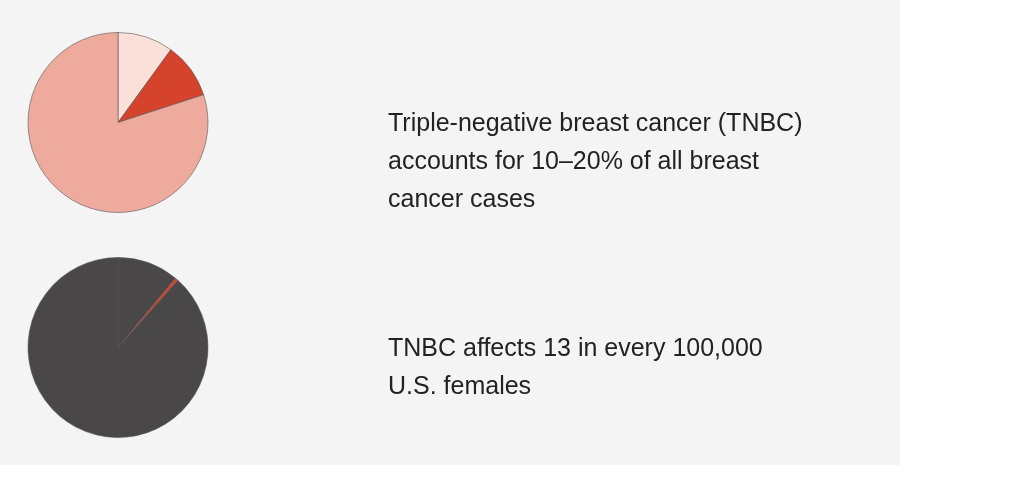 The width and height of the screenshot is (1024, 504). What do you see at coordinates (575, 365) in the screenshot?
I see `text: TNBC affects 13 in every 100,000 U.S. females` at bounding box center [575, 365].